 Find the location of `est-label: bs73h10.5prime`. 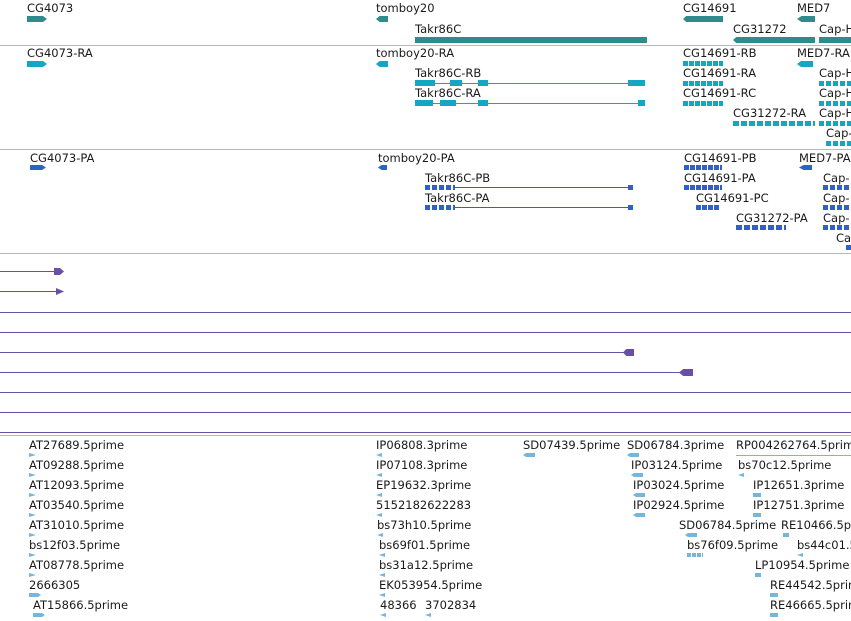

est-label: bs73h10.5prime is located at coordinates (424, 525).